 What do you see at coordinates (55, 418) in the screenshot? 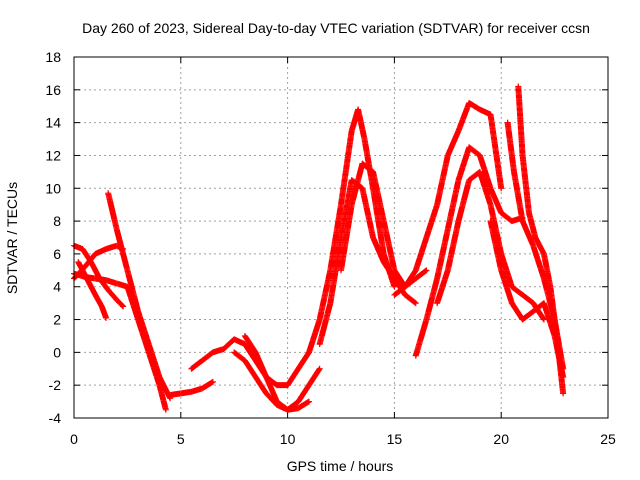
I see `y-tick-label: -4` at bounding box center [55, 418].